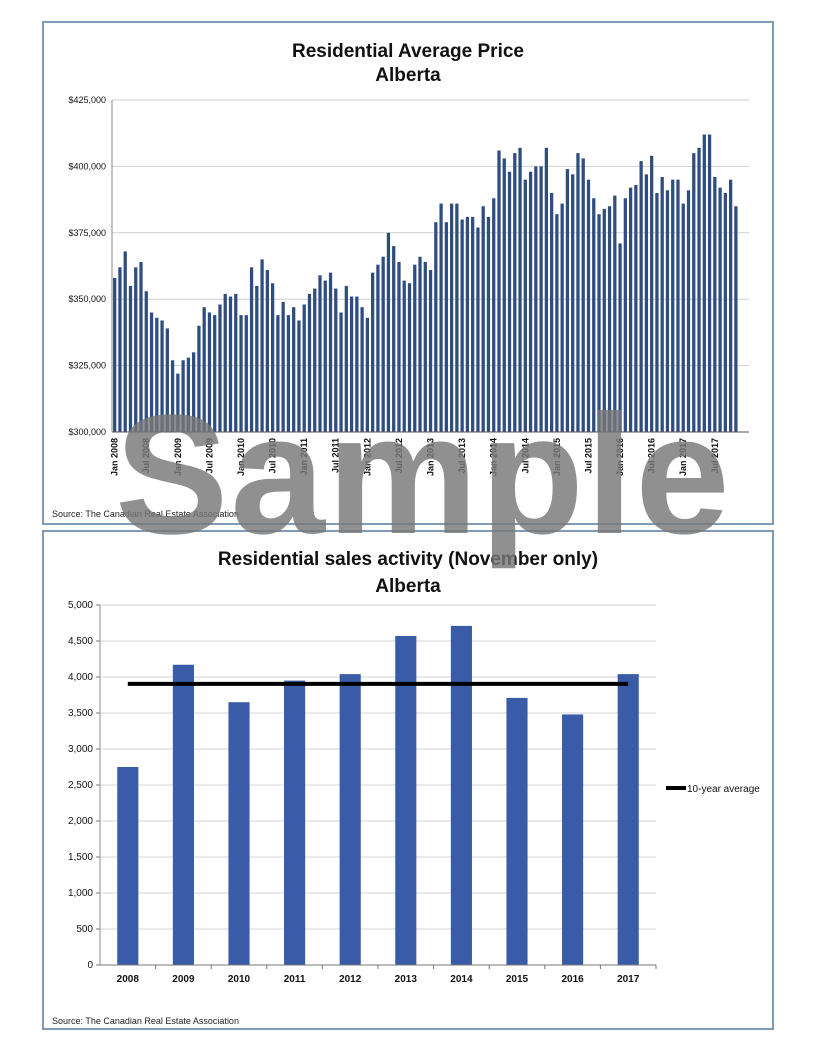  What do you see at coordinates (178, 457) in the screenshot?
I see `x-tick-label: Jan 2009` at bounding box center [178, 457].